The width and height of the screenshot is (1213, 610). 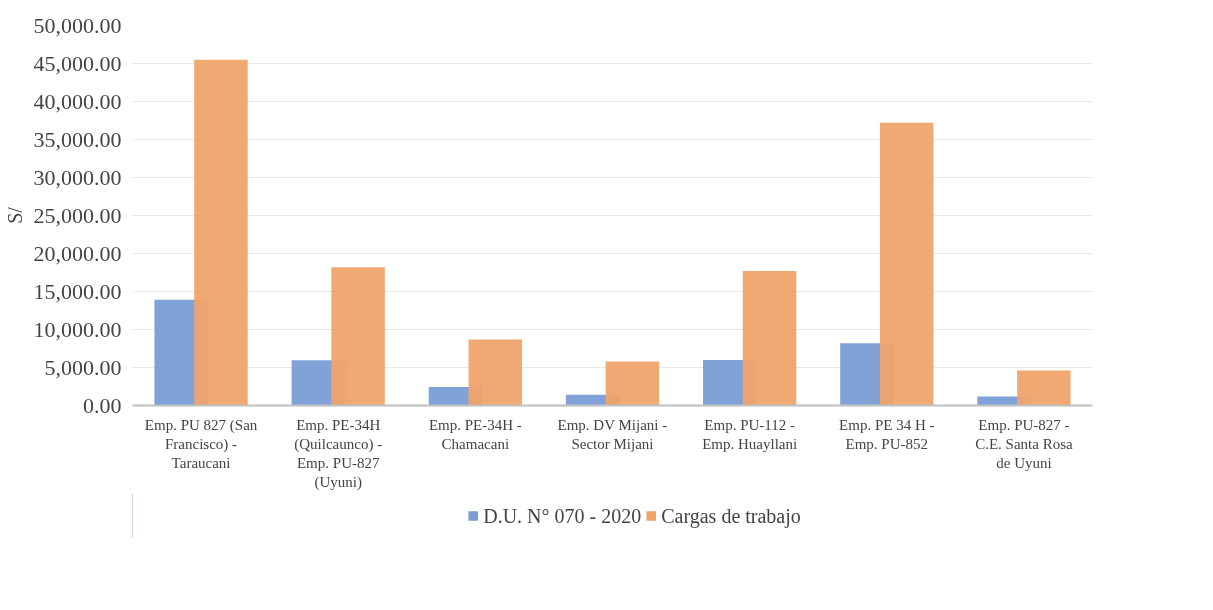 I want to click on x-tick-label: Emp. PE-34H (Quilcaunco) - Emp. PU-827 (Uyuni), so click(x=338, y=454).